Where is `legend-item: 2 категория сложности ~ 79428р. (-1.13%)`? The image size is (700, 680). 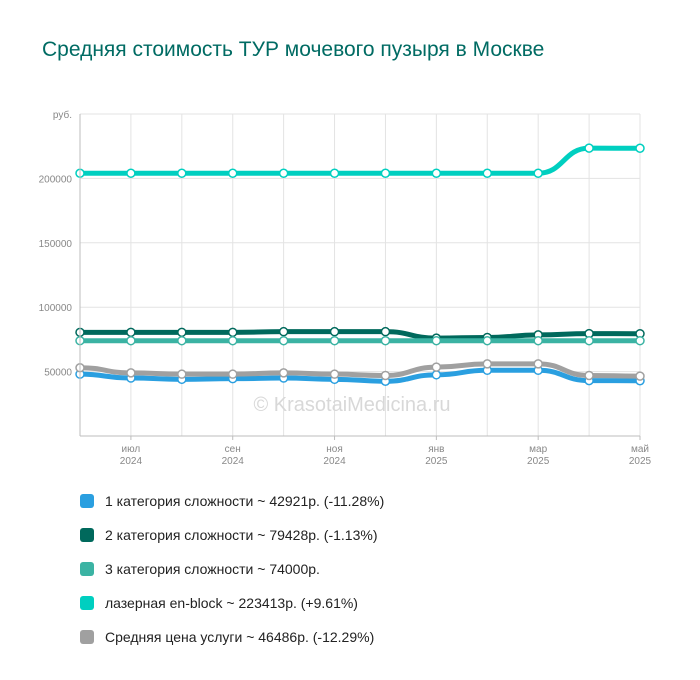
legend-item: 2 категория сложности ~ 79428р. (-1.13%) is located at coordinates (232, 535).